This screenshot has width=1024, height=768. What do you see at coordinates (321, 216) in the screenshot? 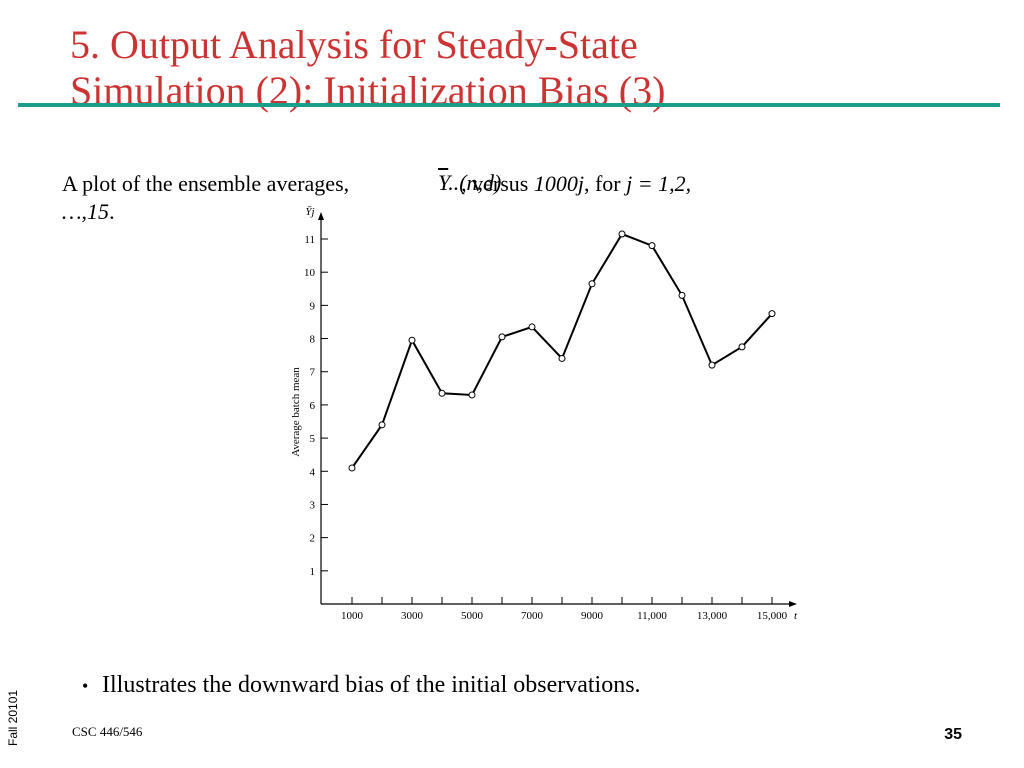
I see `y-axis-arrow` at bounding box center [321, 216].